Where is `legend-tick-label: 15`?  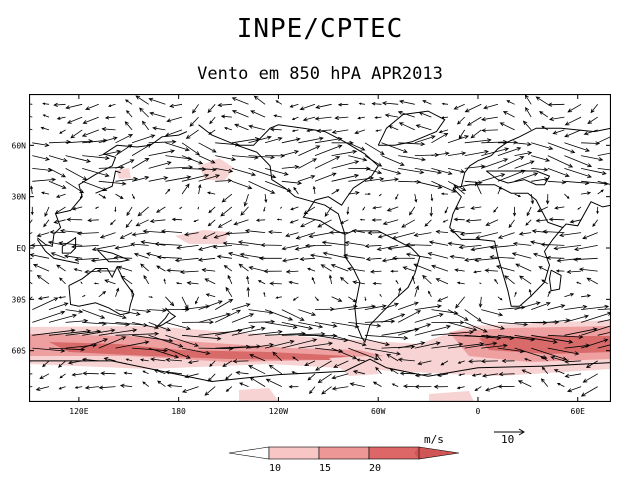
legend-tick-label: 15 is located at coordinates (325, 468).